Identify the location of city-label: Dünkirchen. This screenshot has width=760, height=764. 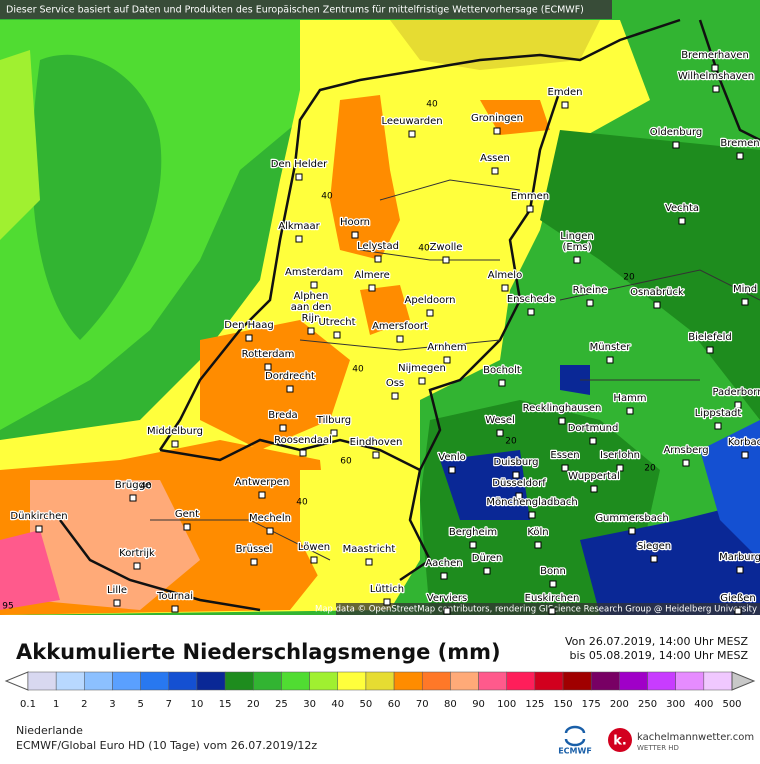
(38, 516).